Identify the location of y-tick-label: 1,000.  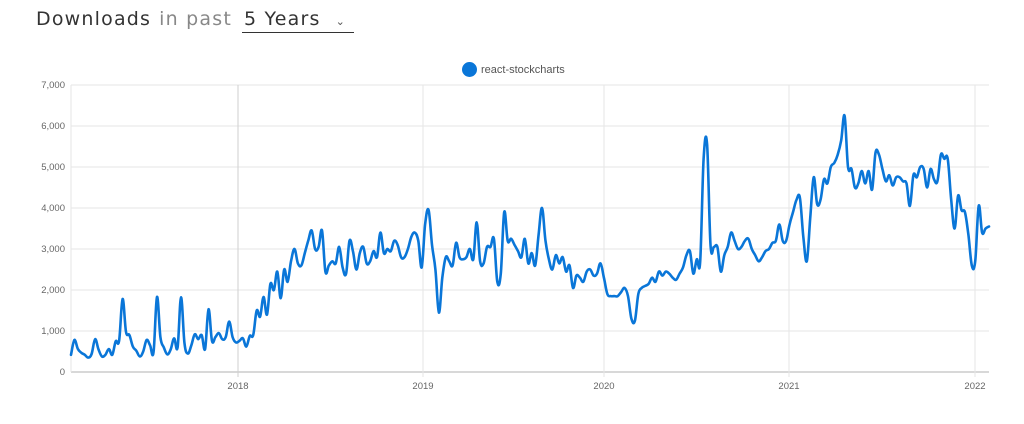
(53, 331).